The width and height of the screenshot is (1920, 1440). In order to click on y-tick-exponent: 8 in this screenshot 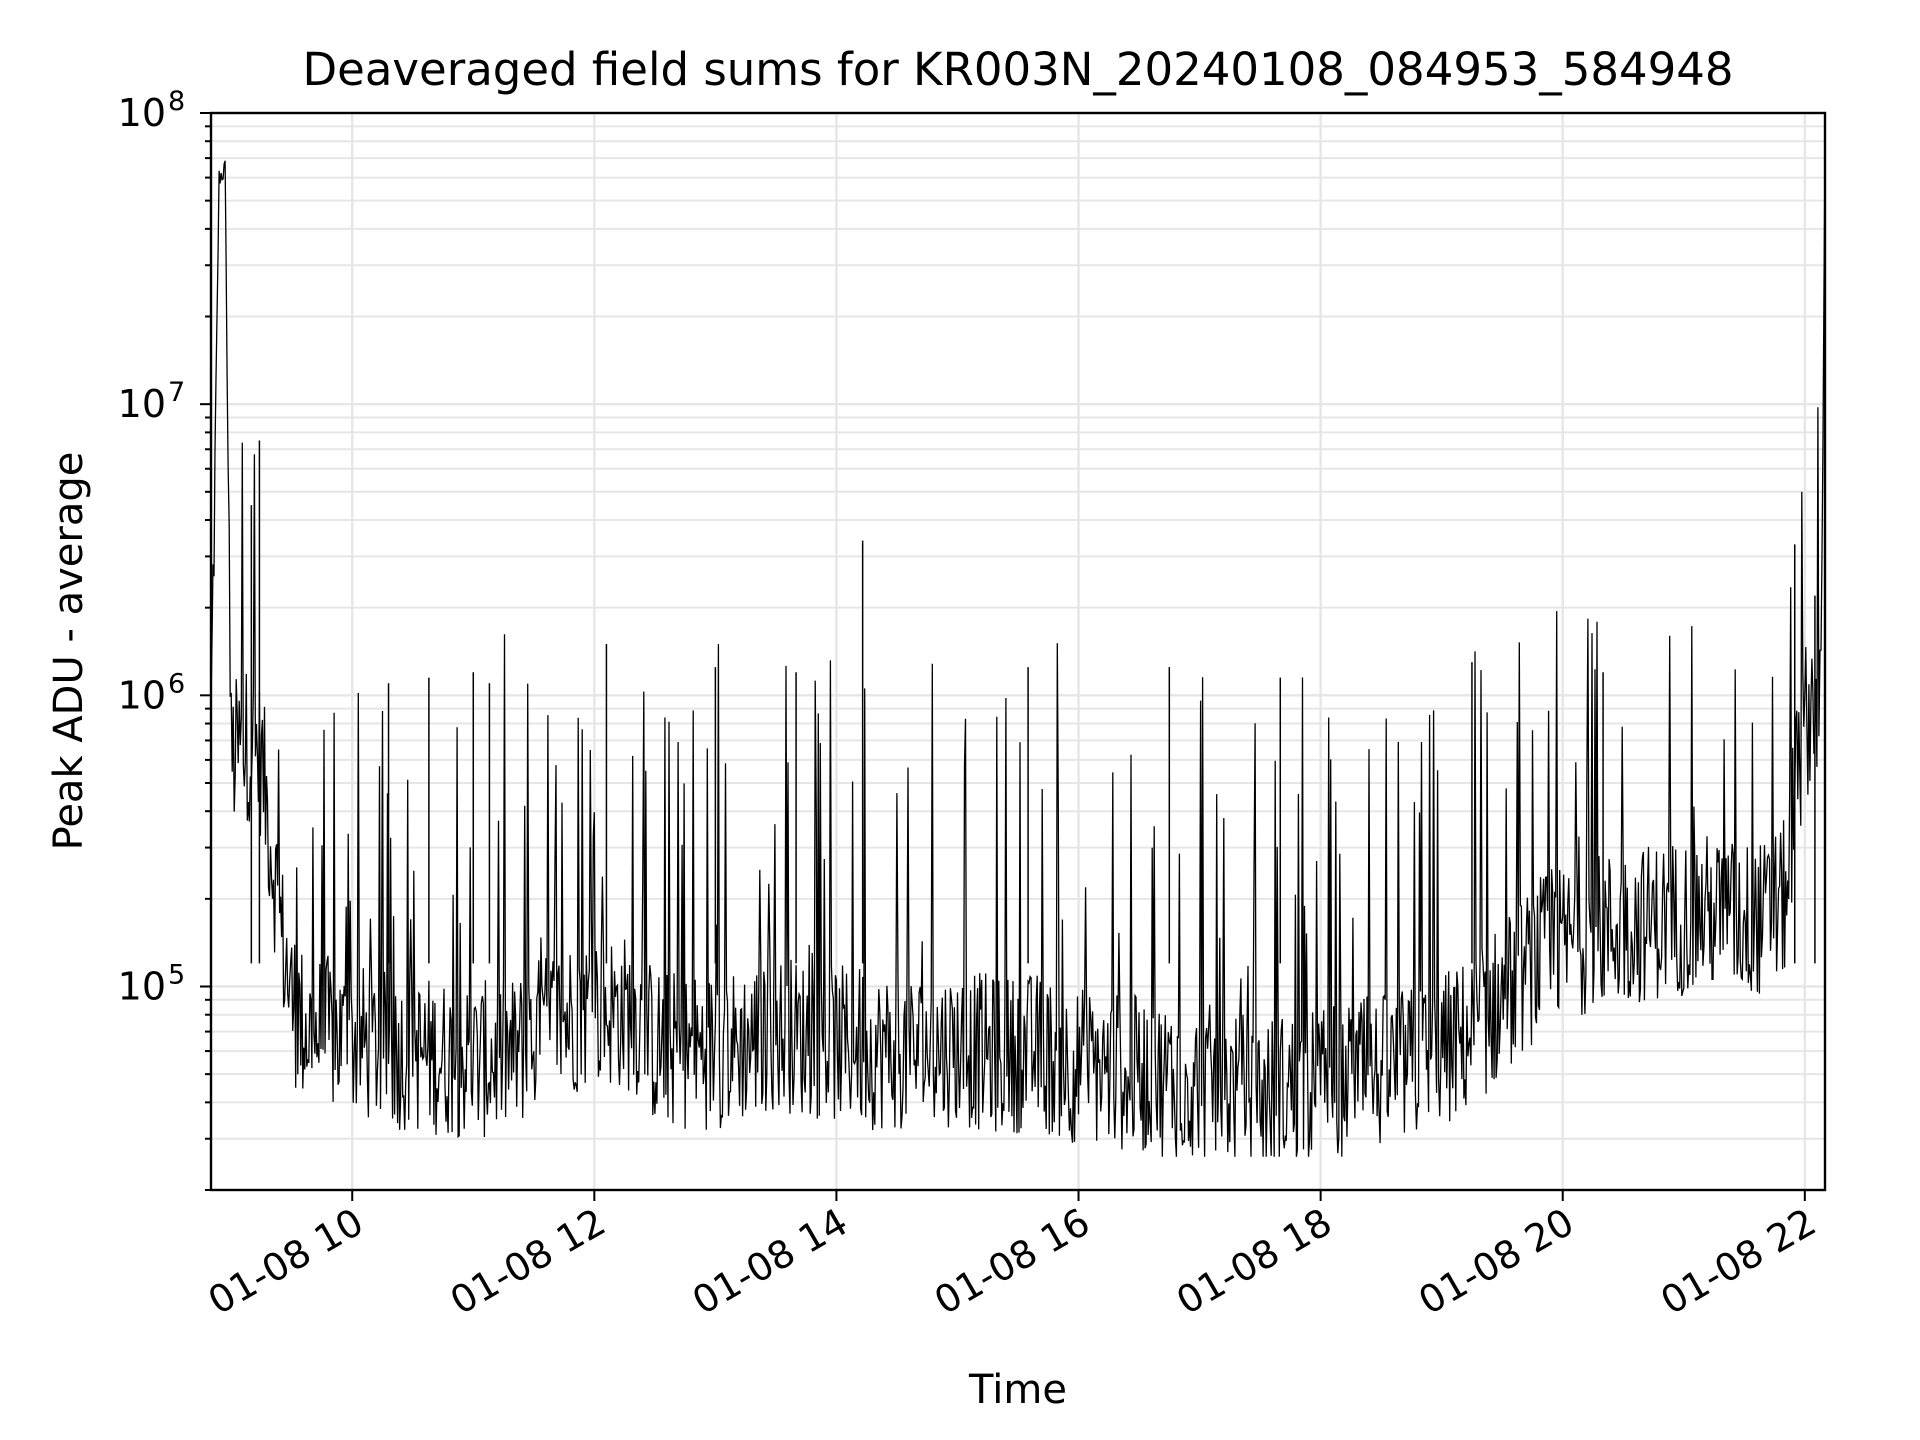, I will do `click(176, 101)`.